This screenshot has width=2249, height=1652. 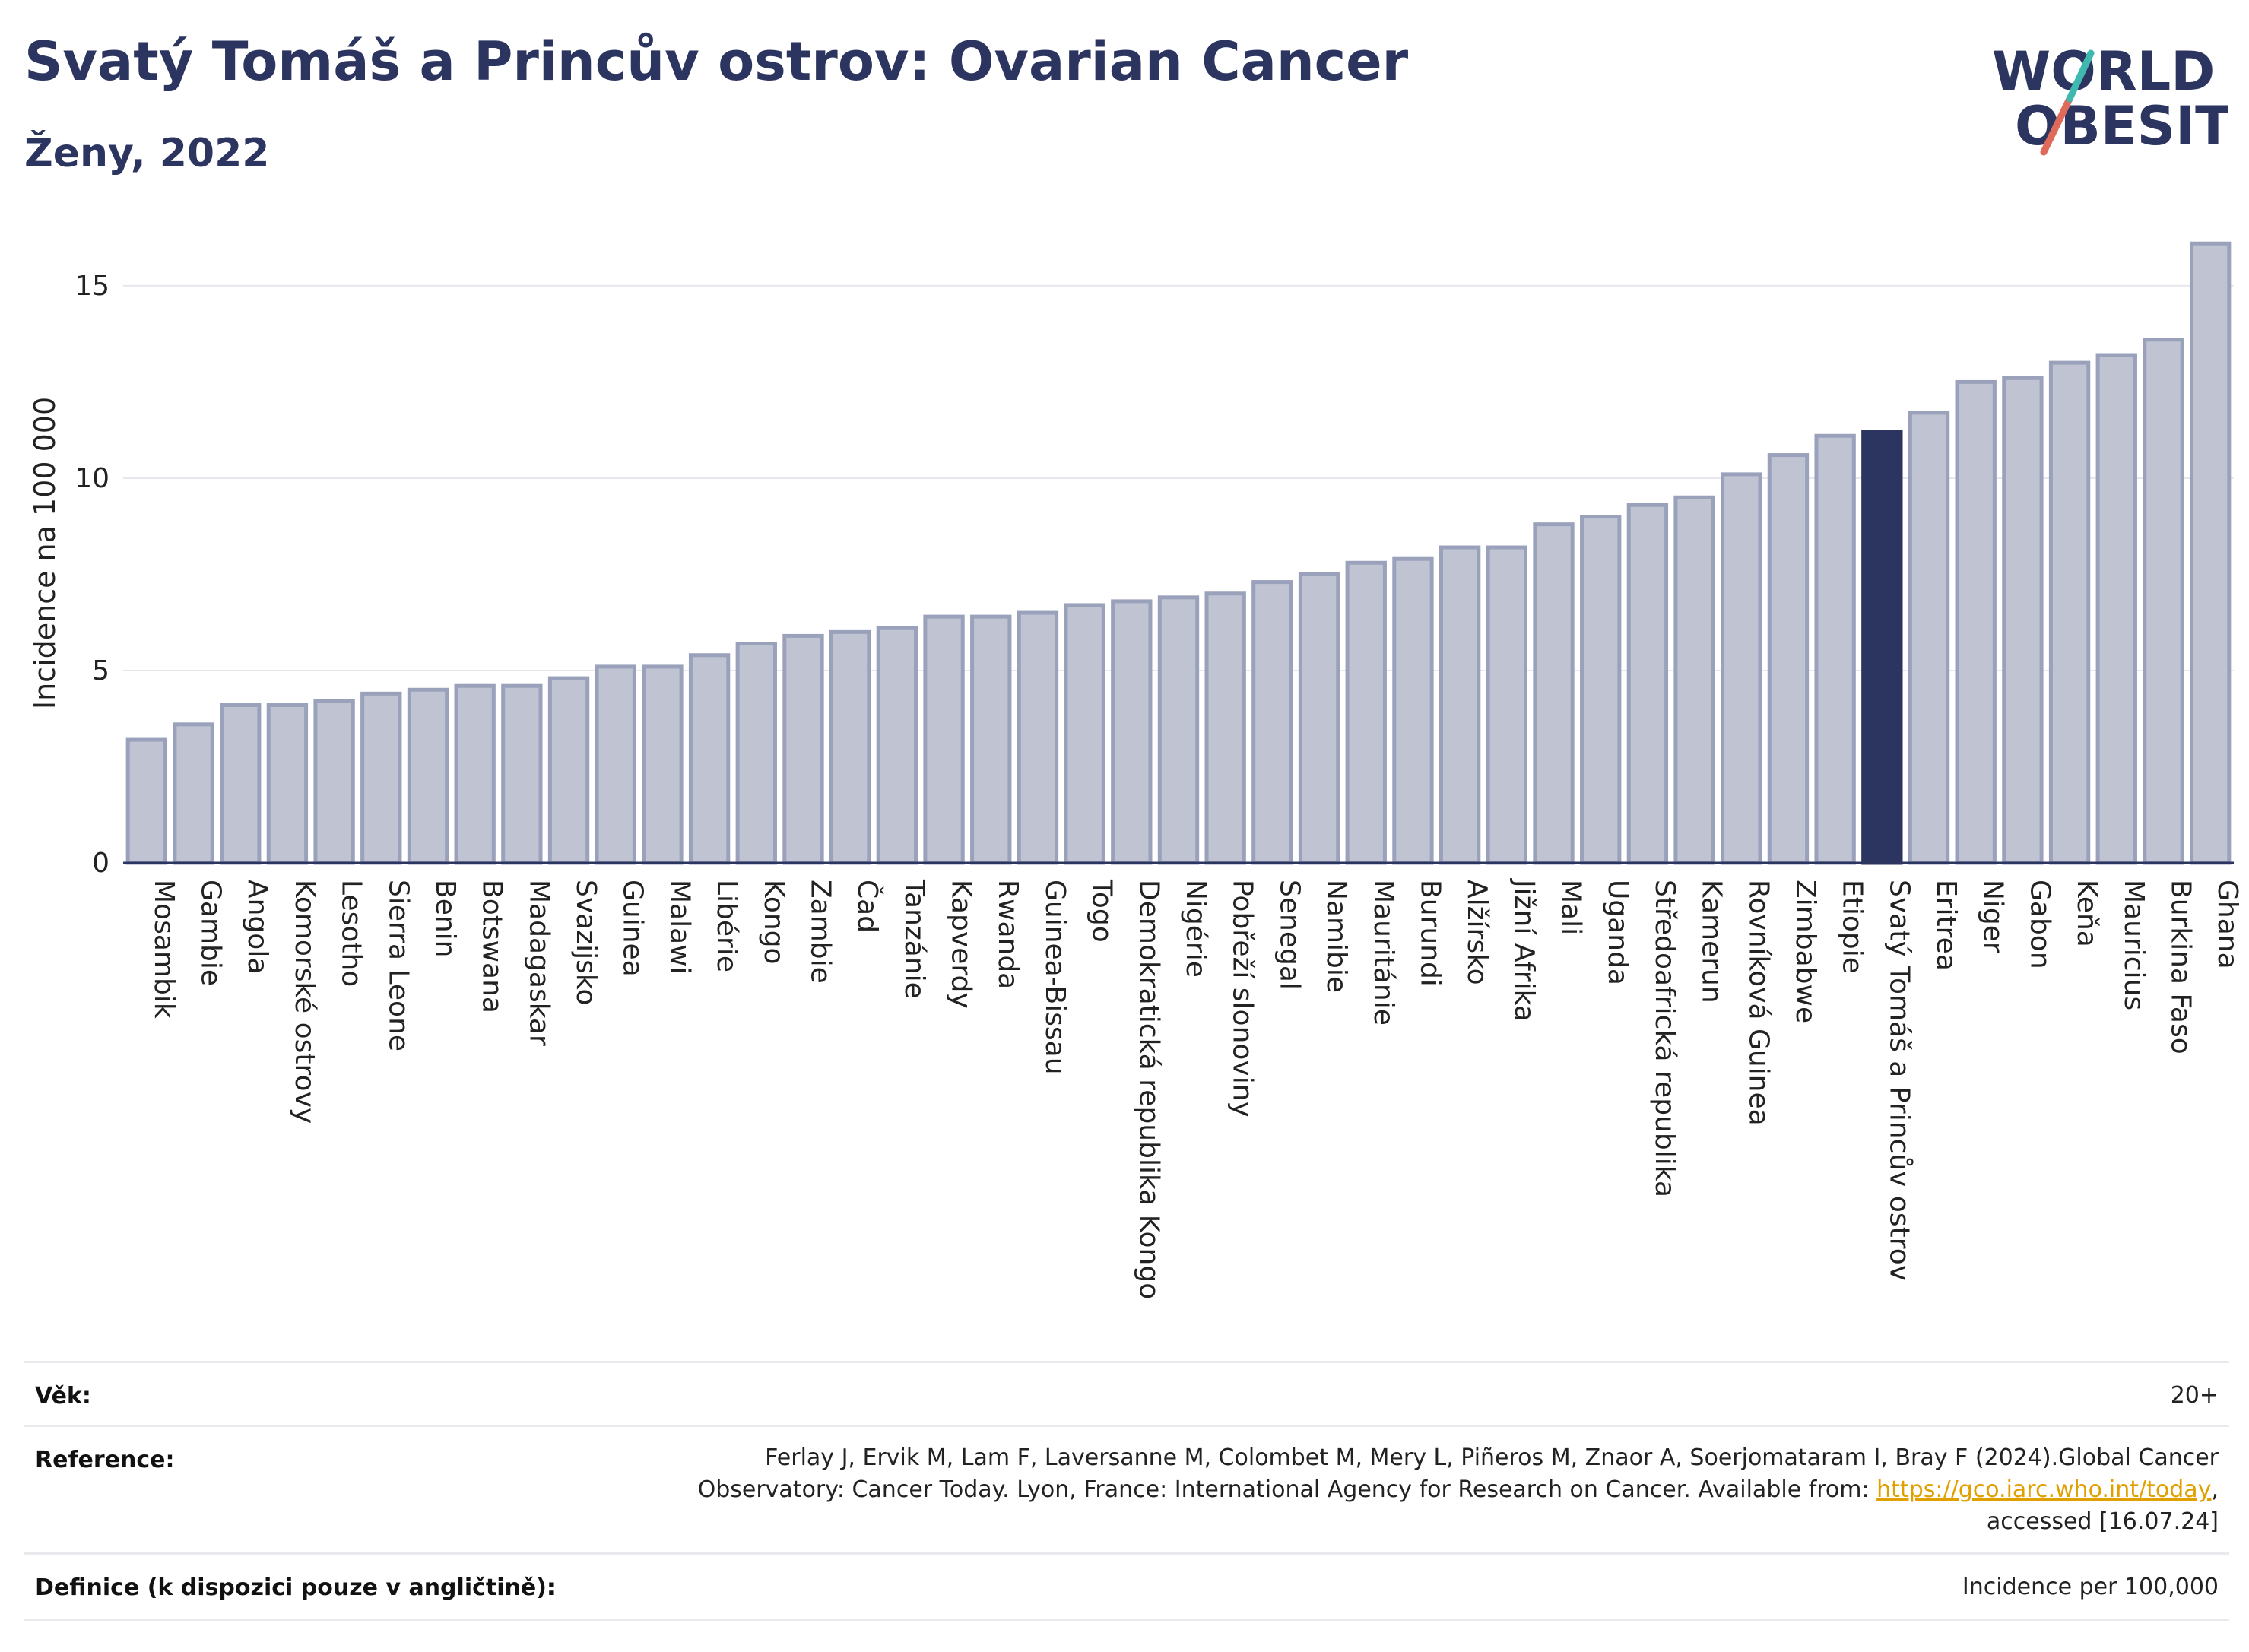 What do you see at coordinates (2102, 1521) in the screenshot?
I see `reference-line3: accessed [16.07.24]` at bounding box center [2102, 1521].